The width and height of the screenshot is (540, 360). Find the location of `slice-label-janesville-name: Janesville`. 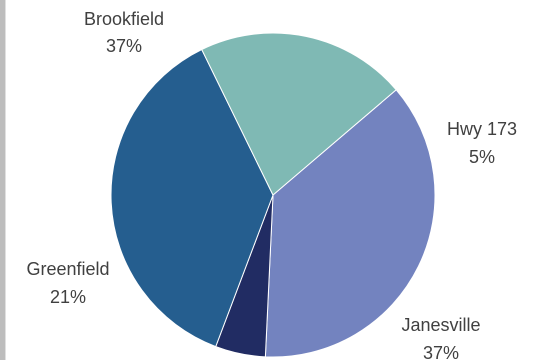

slice-label-janesville-name: Janesville is located at coordinates (440, 325).